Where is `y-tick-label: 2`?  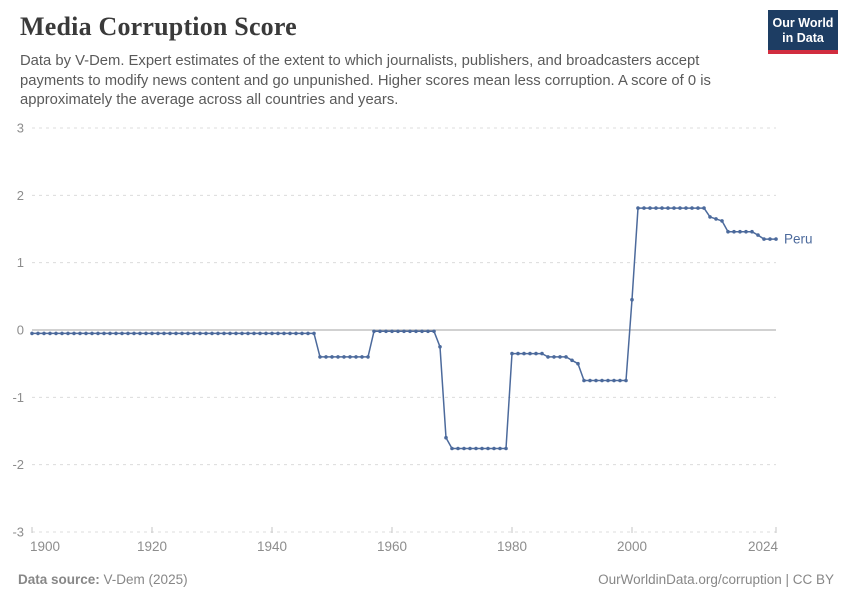 y-tick-label: 2 is located at coordinates (20, 195).